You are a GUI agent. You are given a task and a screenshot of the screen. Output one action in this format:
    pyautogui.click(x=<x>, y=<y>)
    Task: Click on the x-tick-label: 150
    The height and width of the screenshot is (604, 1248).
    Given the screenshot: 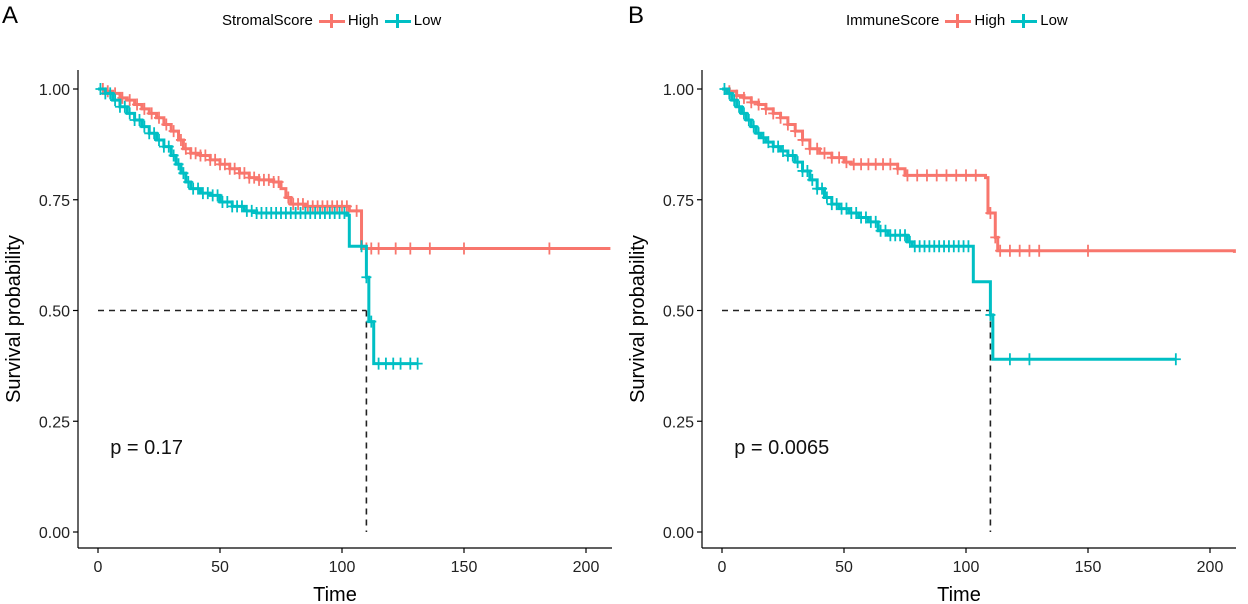 What is the action you would take?
    pyautogui.click(x=464, y=567)
    